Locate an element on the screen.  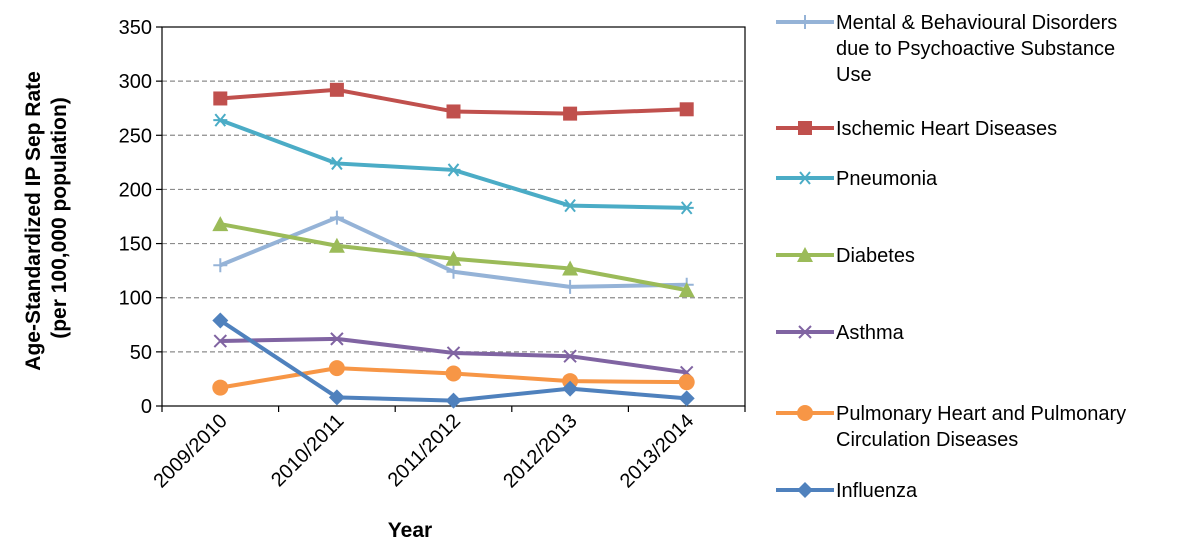
x-tick-label: 2012/2013 is located at coordinates (540, 451).